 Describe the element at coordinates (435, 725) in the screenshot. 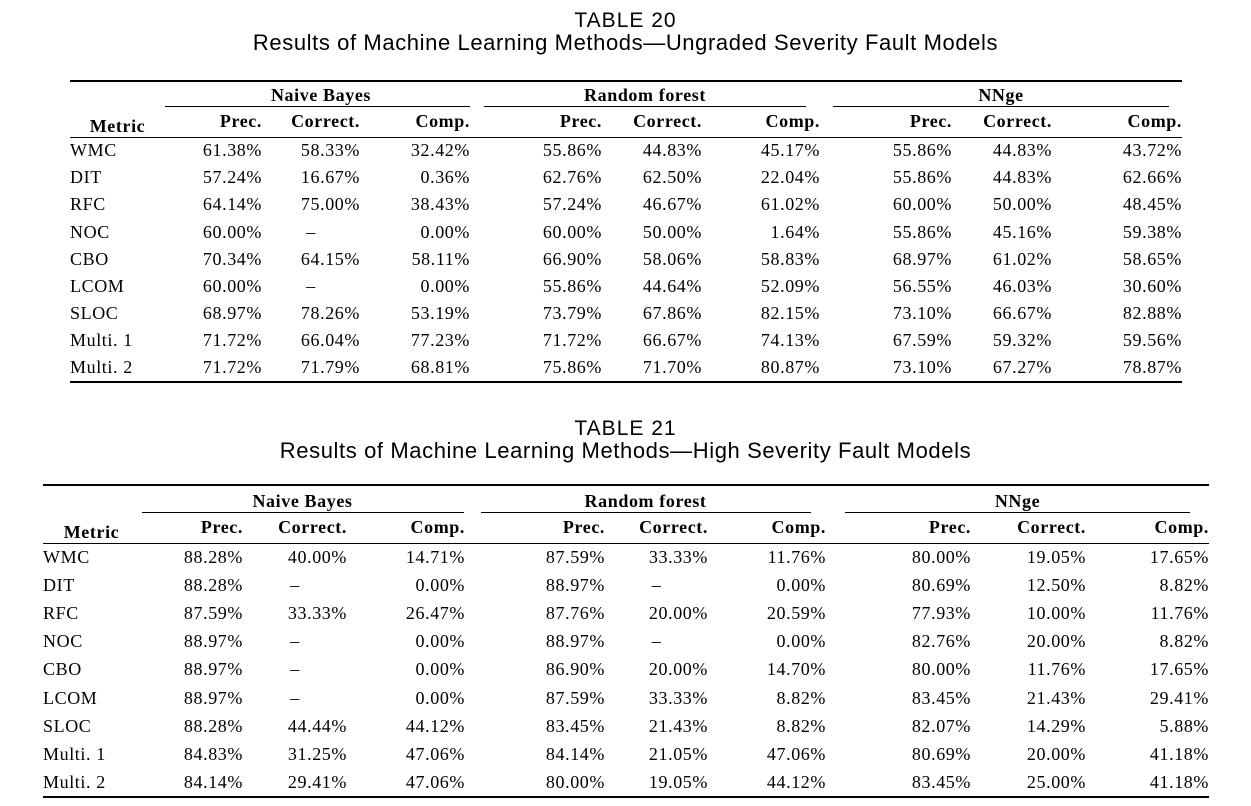

I see `table-cell: 44.12%` at that location.